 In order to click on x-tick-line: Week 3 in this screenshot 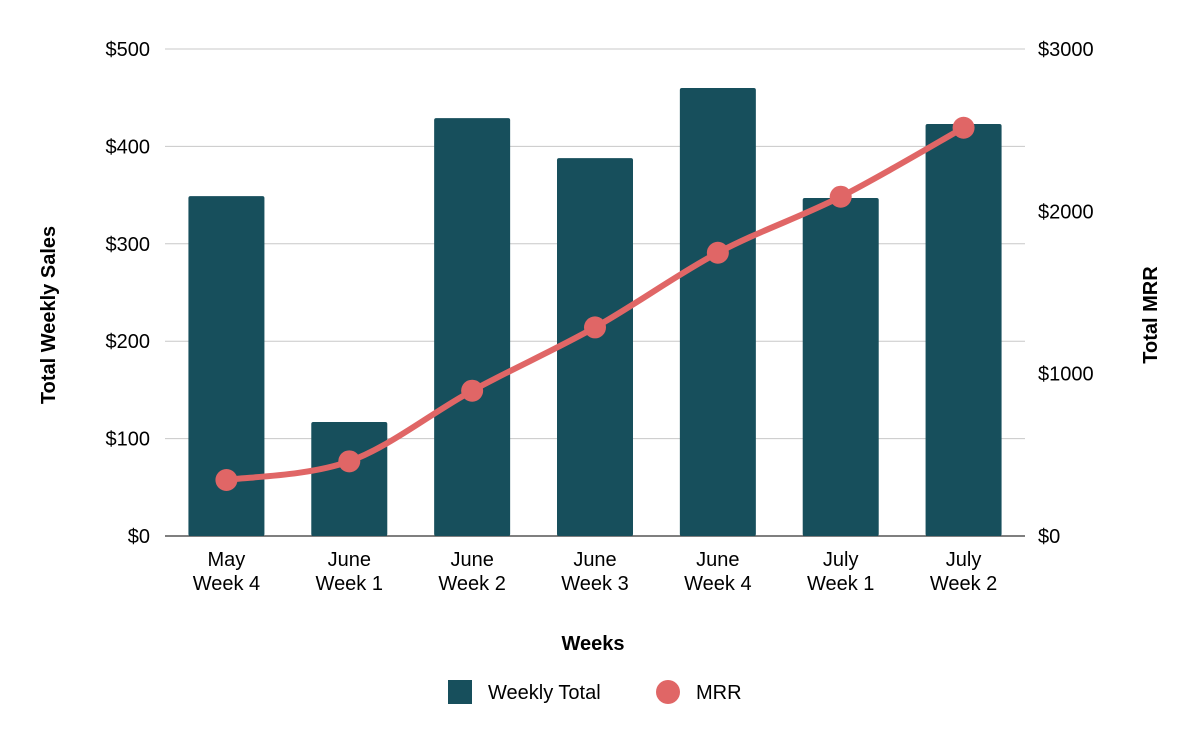, I will do `click(594, 584)`.